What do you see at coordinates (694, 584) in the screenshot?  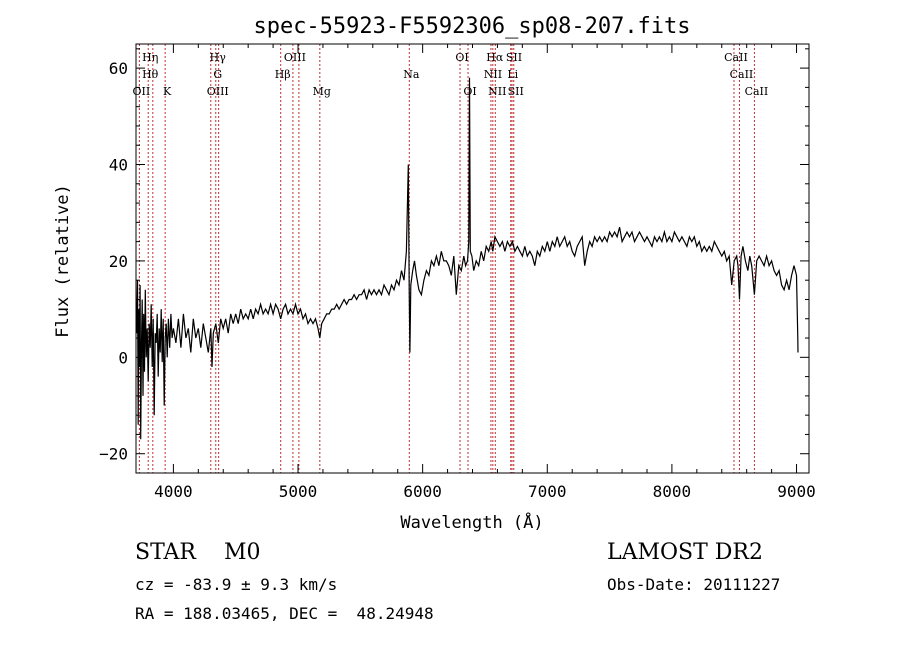 I see `observation-date: Obs-Date: 20111227` at bounding box center [694, 584].